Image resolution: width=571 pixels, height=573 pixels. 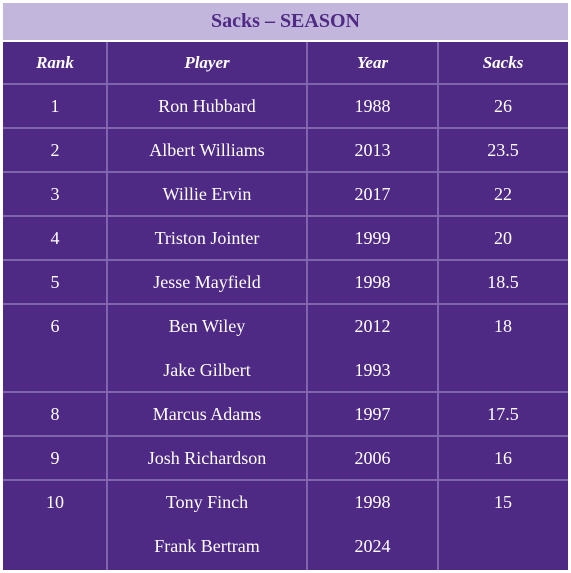 I want to click on player-cell: Jesse Mayfield, so click(x=207, y=281).